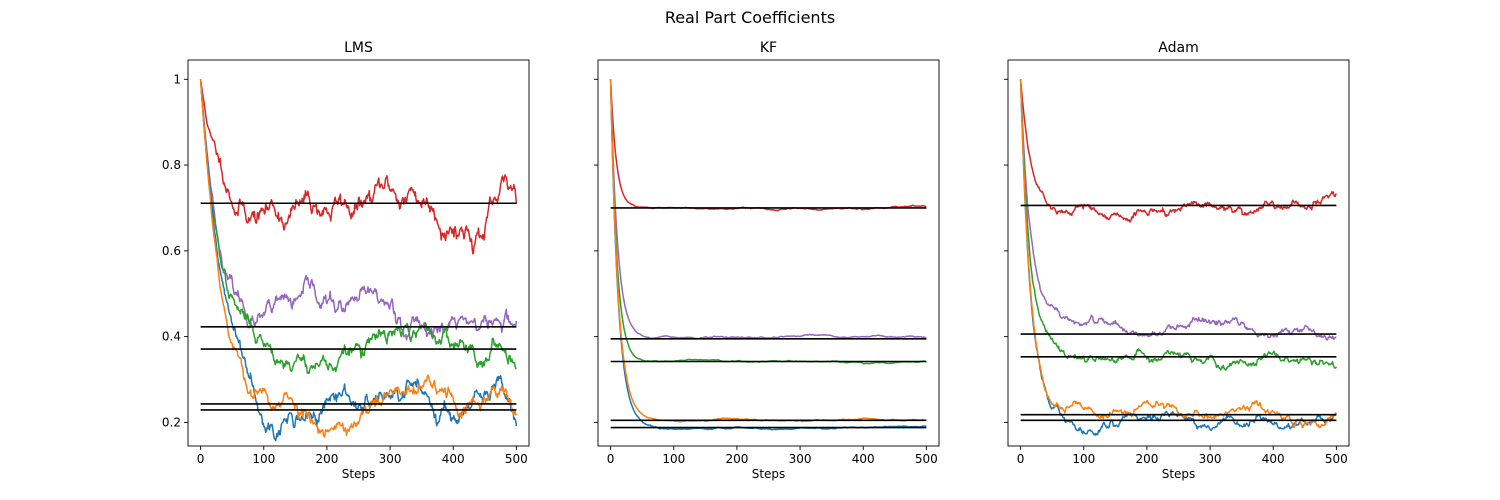  What do you see at coordinates (171, 337) in the screenshot?
I see `y-tick-label: 0.4` at bounding box center [171, 337].